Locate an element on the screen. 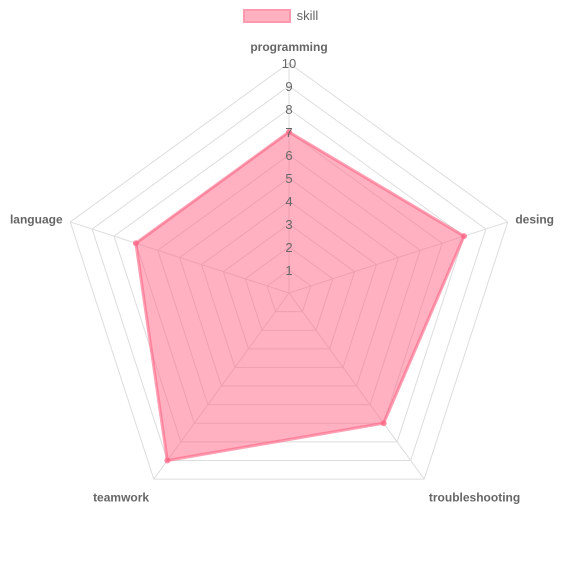  legend-label-skill: skill is located at coordinates (307, 15).